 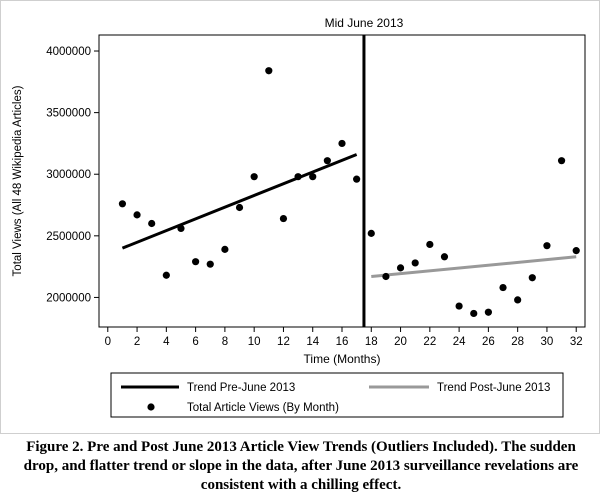 What do you see at coordinates (517, 342) in the screenshot?
I see `x-tick-label: 28` at bounding box center [517, 342].